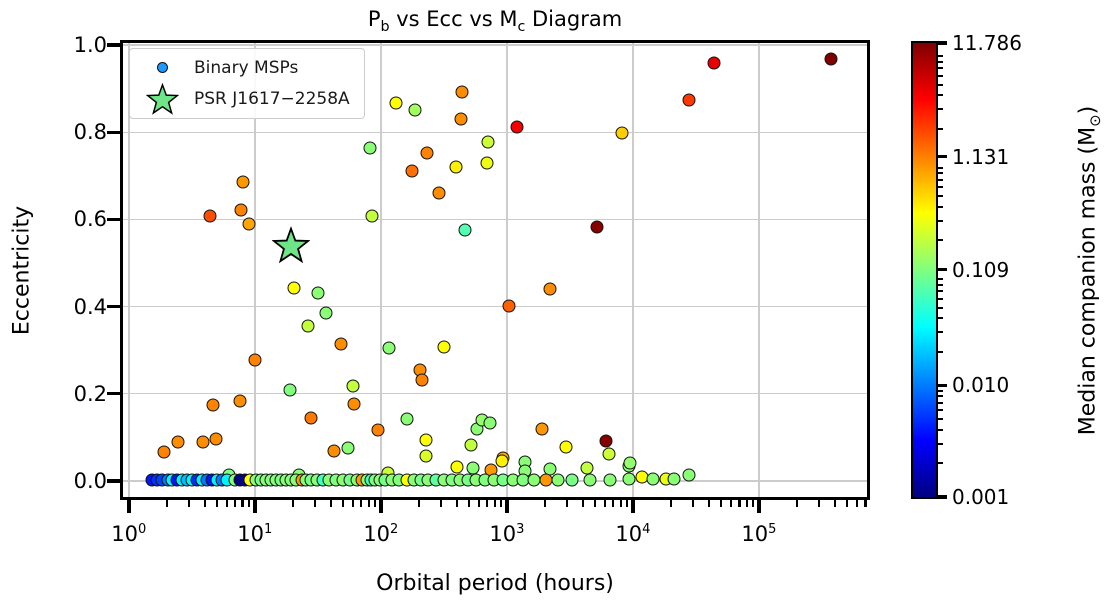 This screenshot has width=1107, height=609. Describe the element at coordinates (633, 534) in the screenshot. I see `x-tick-label: 104` at that location.